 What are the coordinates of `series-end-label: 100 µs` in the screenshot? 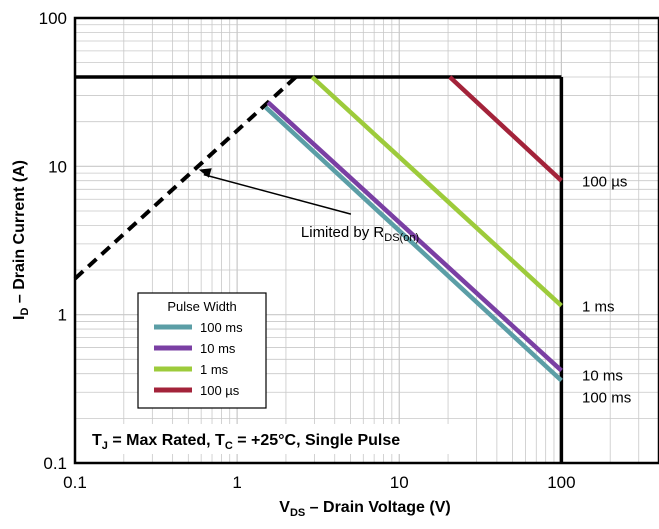 It's located at (604, 182).